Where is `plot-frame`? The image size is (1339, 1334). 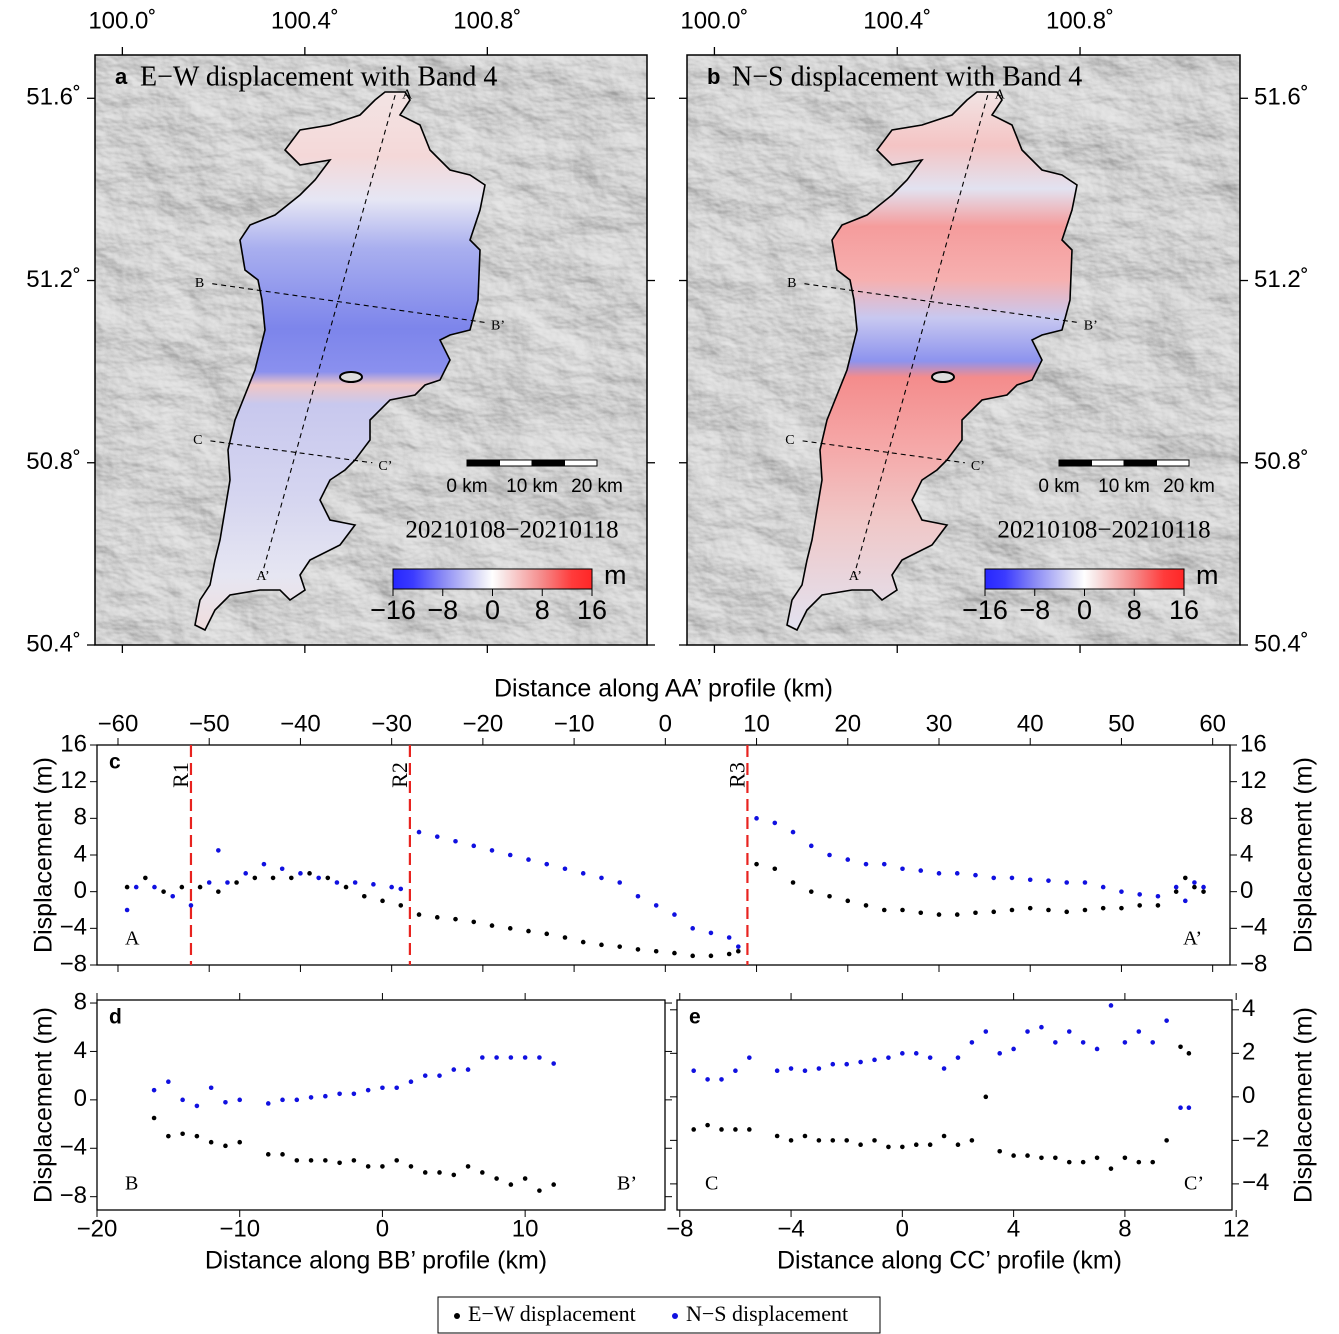
plot-frame is located at coordinates (381, 1105).